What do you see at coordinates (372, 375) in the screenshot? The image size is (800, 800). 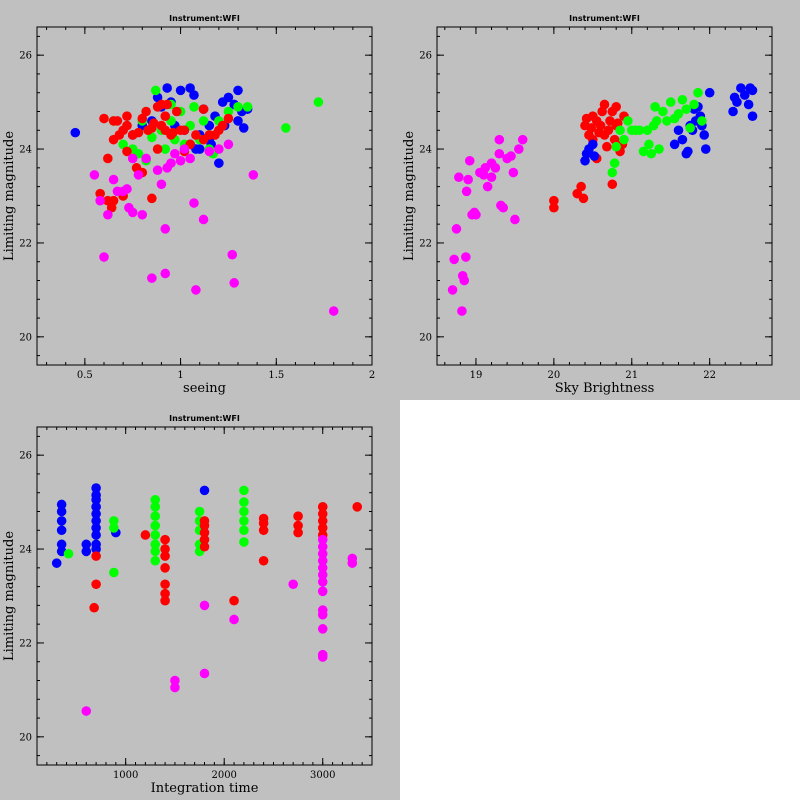 I see `x-tick-label: 2` at bounding box center [372, 375].